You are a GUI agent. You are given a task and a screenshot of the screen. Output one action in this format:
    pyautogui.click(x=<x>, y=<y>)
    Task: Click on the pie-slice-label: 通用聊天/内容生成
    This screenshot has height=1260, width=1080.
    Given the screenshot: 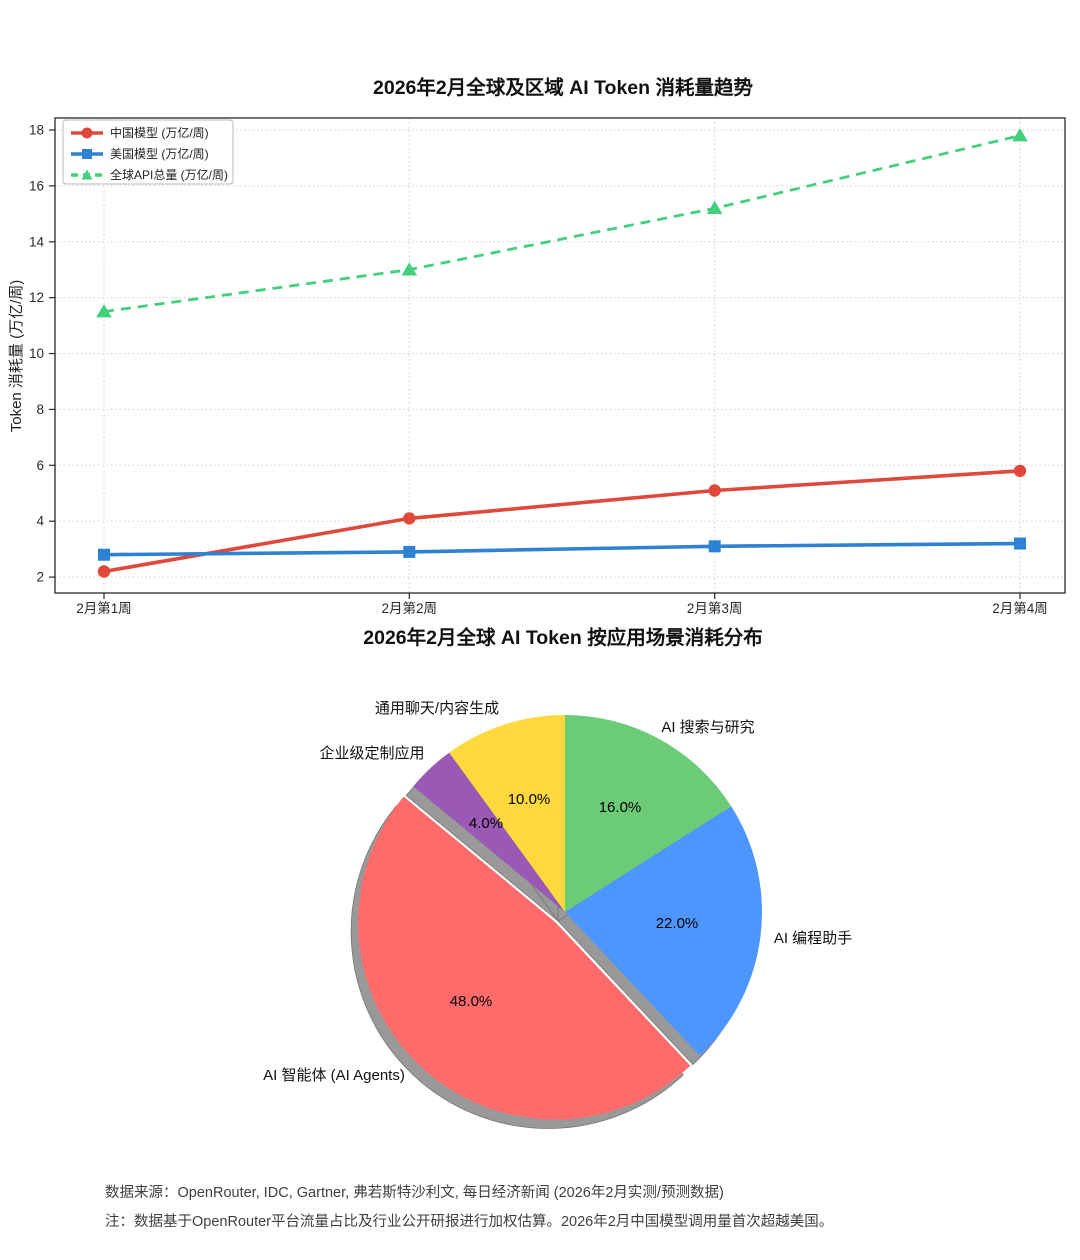 What is the action you would take?
    pyautogui.click(x=437, y=708)
    